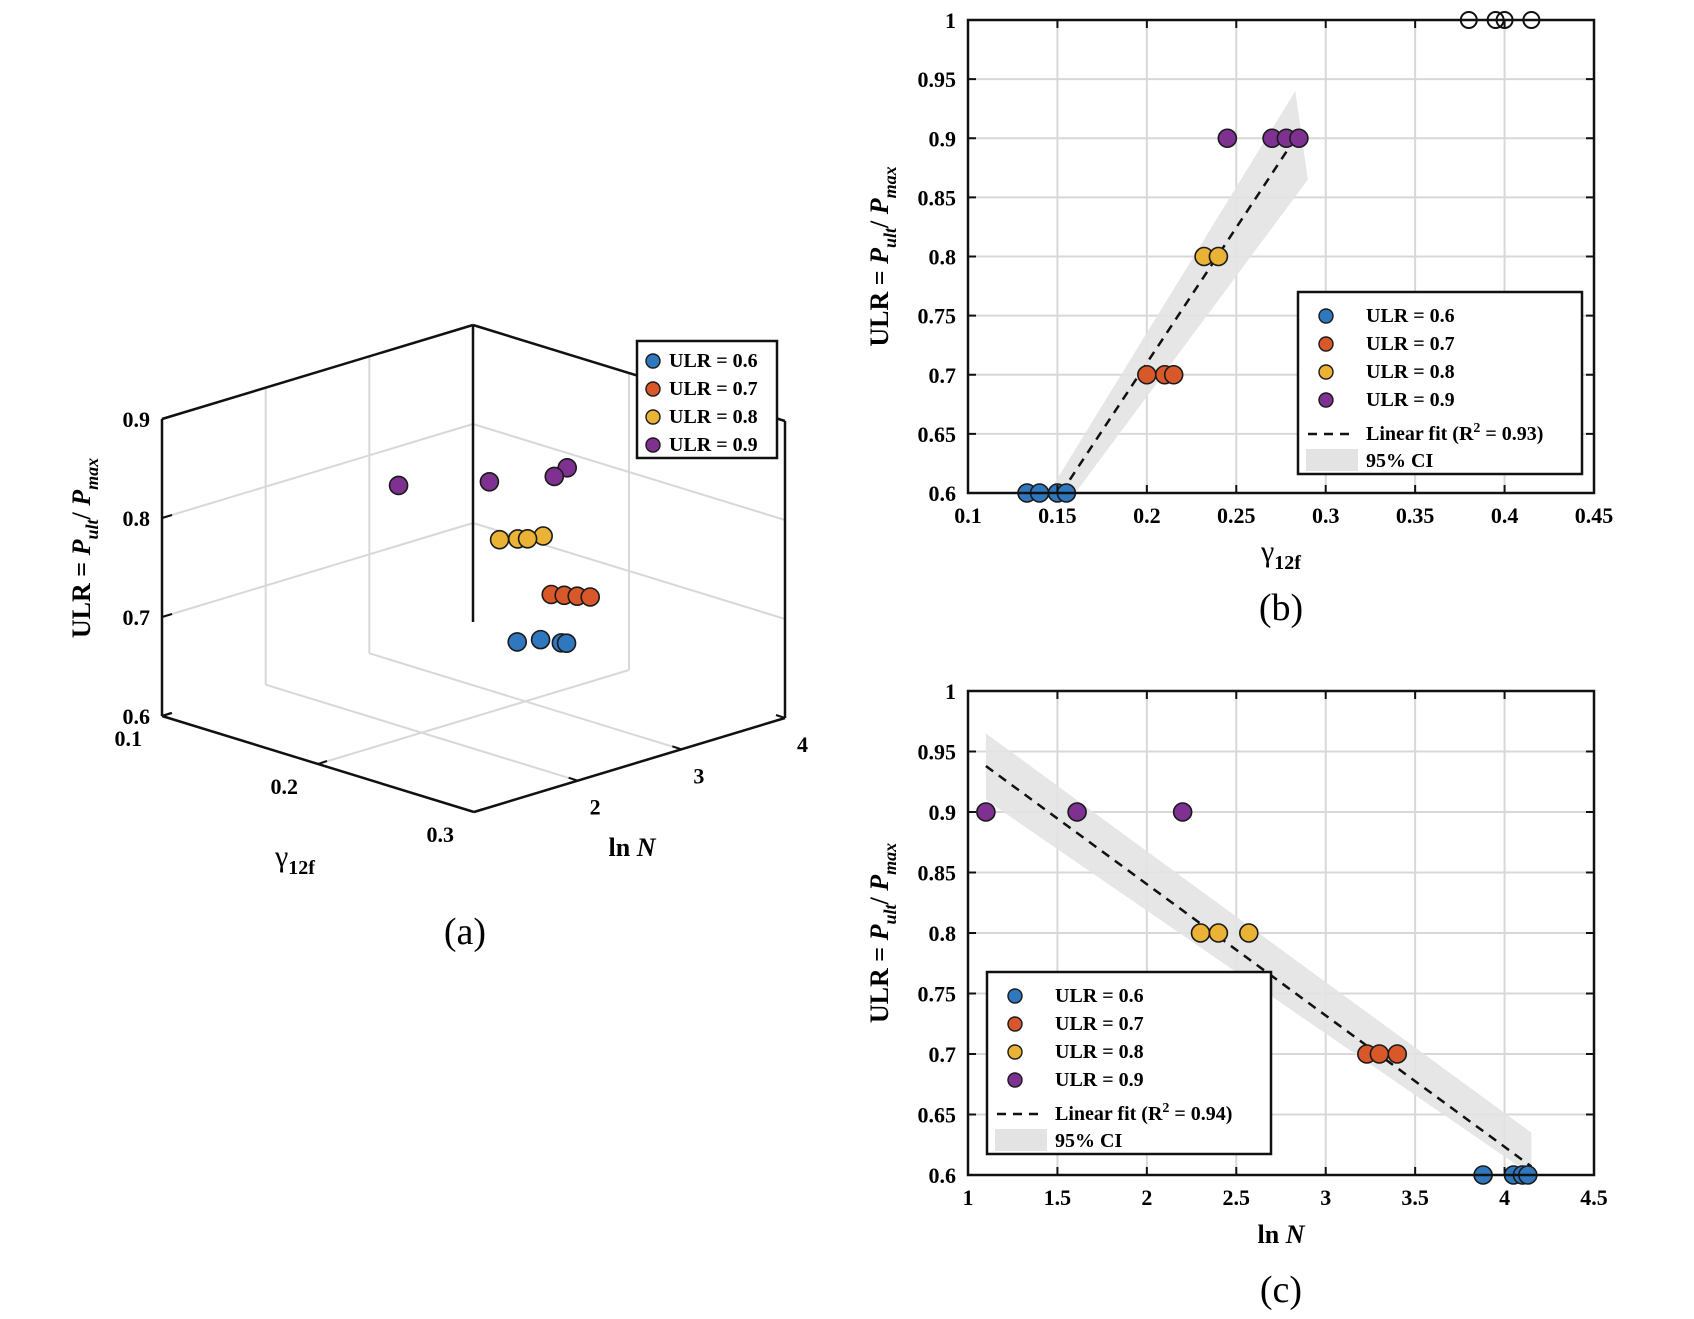 The width and height of the screenshot is (1694, 1319). Describe the element at coordinates (595, 807) in the screenshot. I see `y-tick-label: 2` at that location.